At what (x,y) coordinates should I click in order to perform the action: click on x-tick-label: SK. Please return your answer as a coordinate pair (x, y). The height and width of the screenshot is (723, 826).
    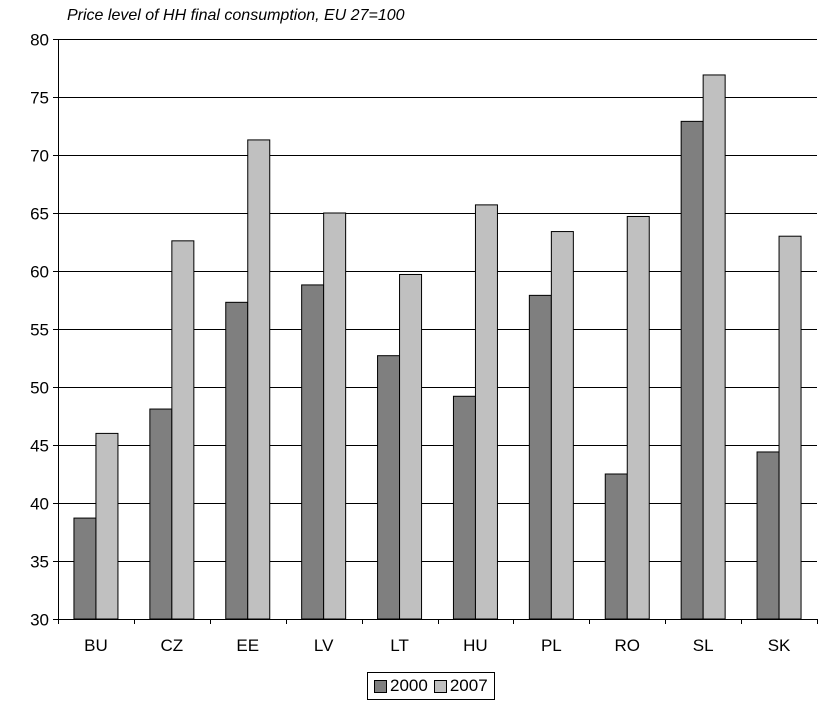
    Looking at the image, I should click on (779, 645).